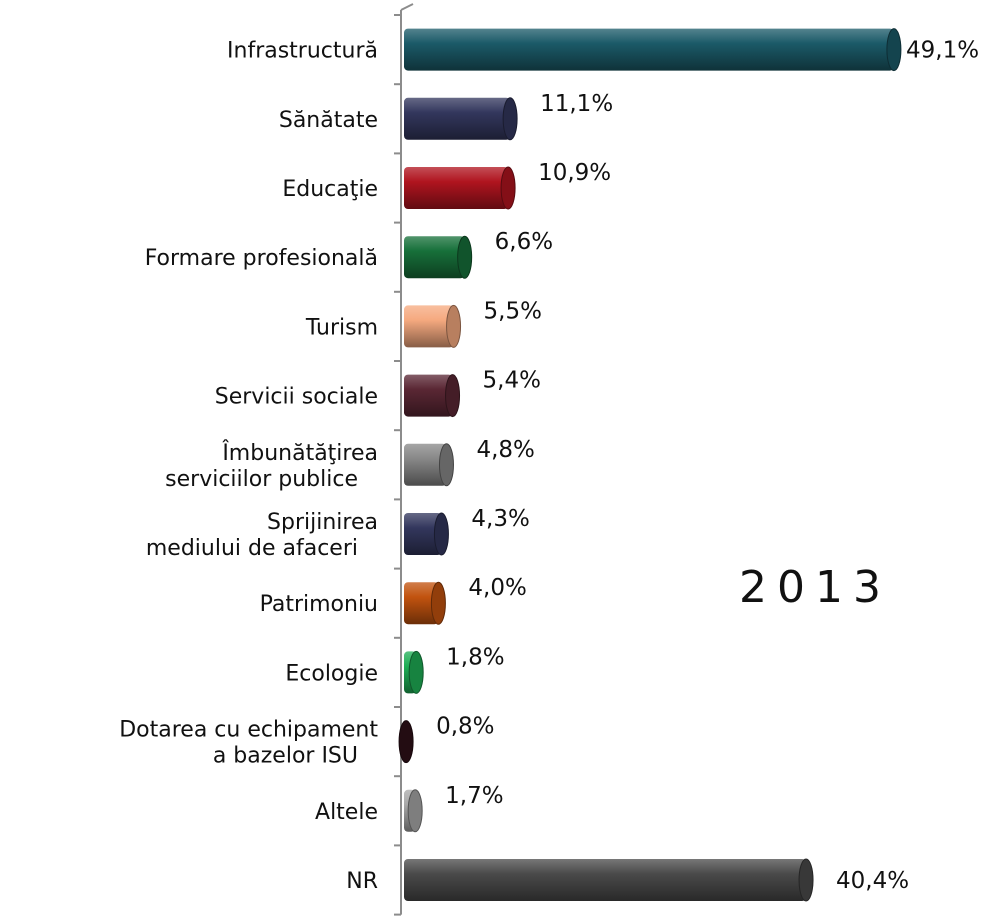  I want to click on category-label-11: Dotarea cu echipament a bazelor ISU, so click(248, 743).